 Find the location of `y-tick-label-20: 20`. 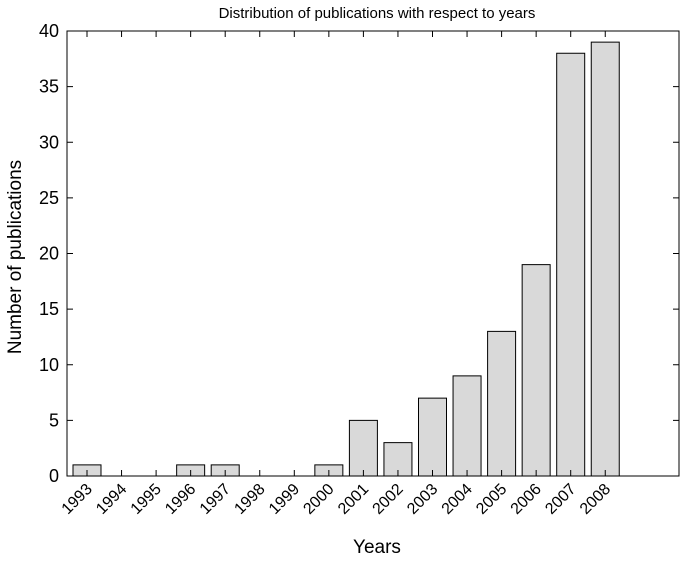

y-tick-label-20: 20 is located at coordinates (49, 254).